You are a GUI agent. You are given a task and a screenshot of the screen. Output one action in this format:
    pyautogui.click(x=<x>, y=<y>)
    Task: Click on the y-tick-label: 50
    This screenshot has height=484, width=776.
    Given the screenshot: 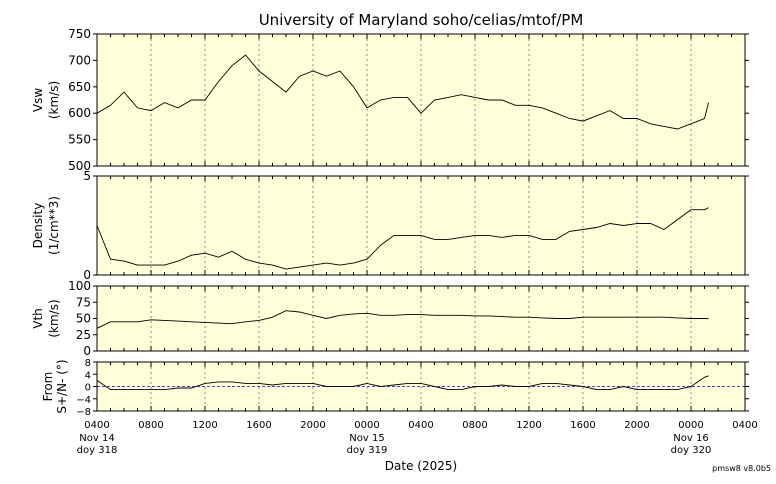 What is the action you would take?
    pyautogui.click(x=83, y=319)
    